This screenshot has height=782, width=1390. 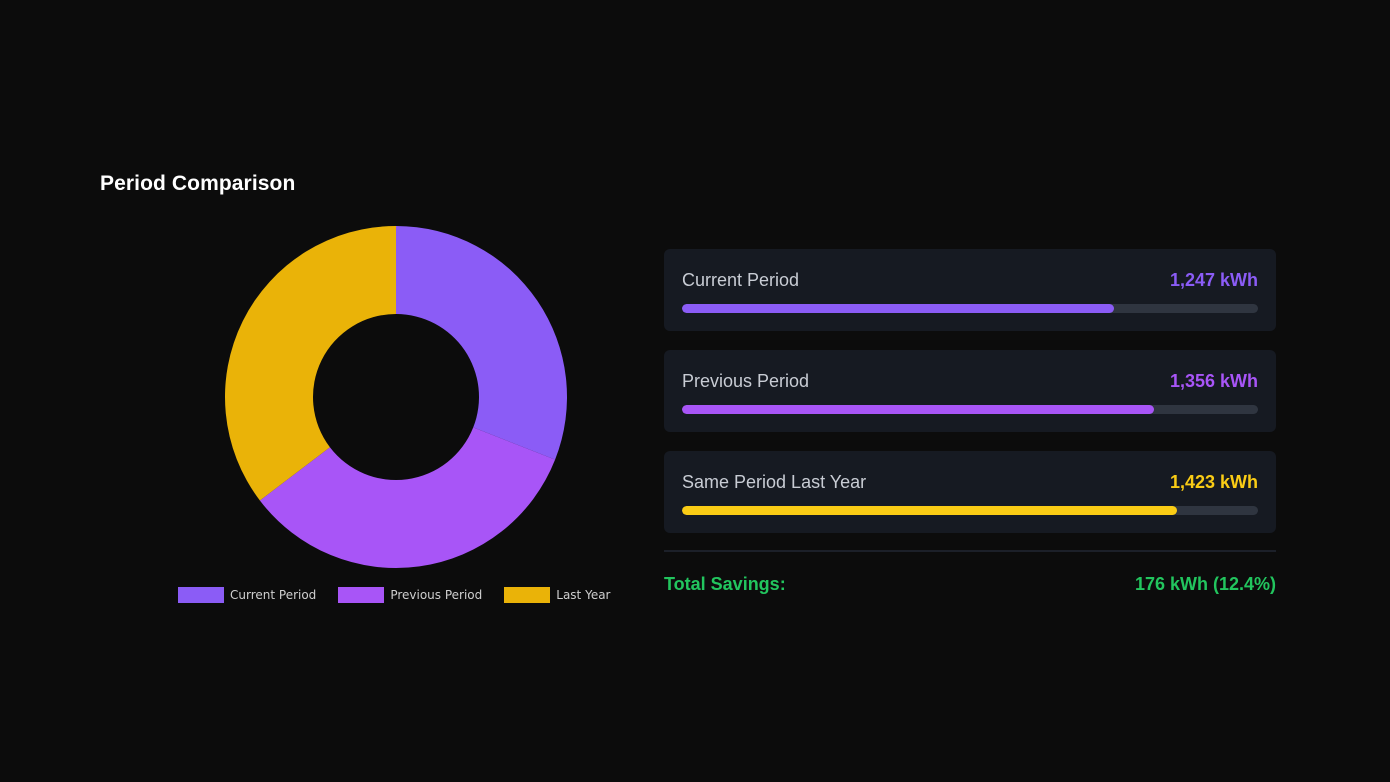 What do you see at coordinates (970, 391) in the screenshot?
I see `comparison-card-previous: Previous Period 1,356 kWh` at bounding box center [970, 391].